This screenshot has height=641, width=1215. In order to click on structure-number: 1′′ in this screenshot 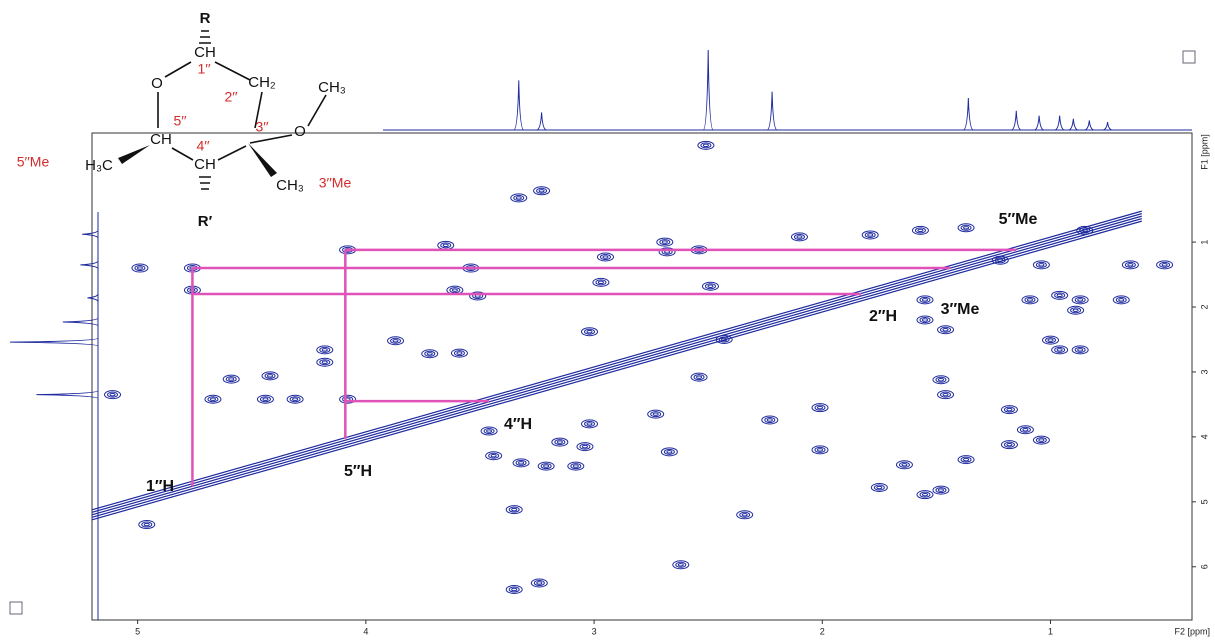, I will do `click(203, 69)`.